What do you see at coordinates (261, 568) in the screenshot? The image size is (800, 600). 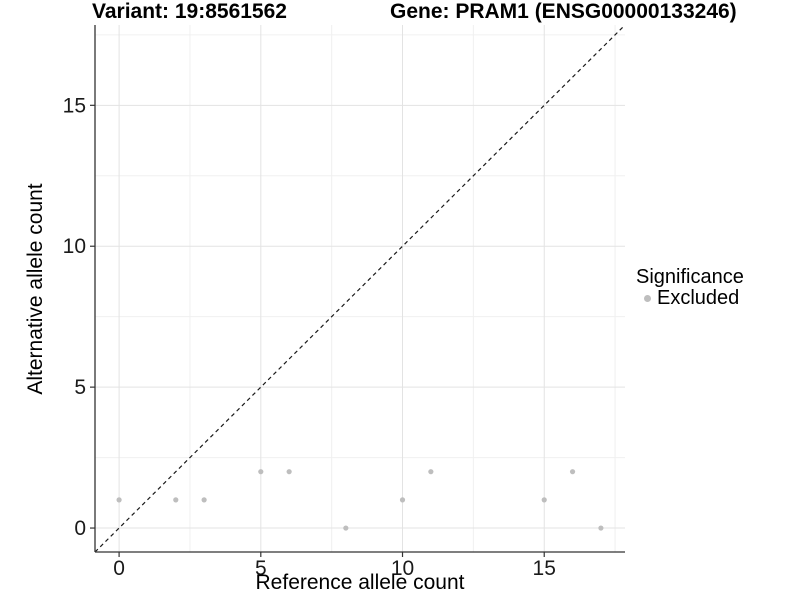 I see `x-tick-label: 5` at bounding box center [261, 568].